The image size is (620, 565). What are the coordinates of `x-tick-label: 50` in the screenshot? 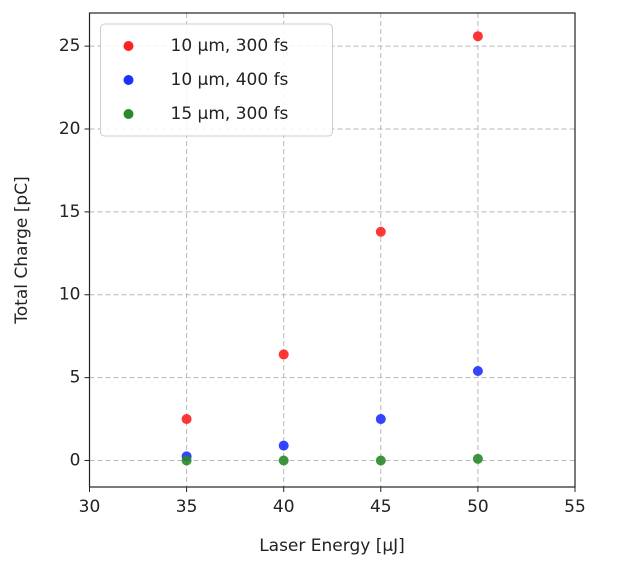 It's located at (478, 507).